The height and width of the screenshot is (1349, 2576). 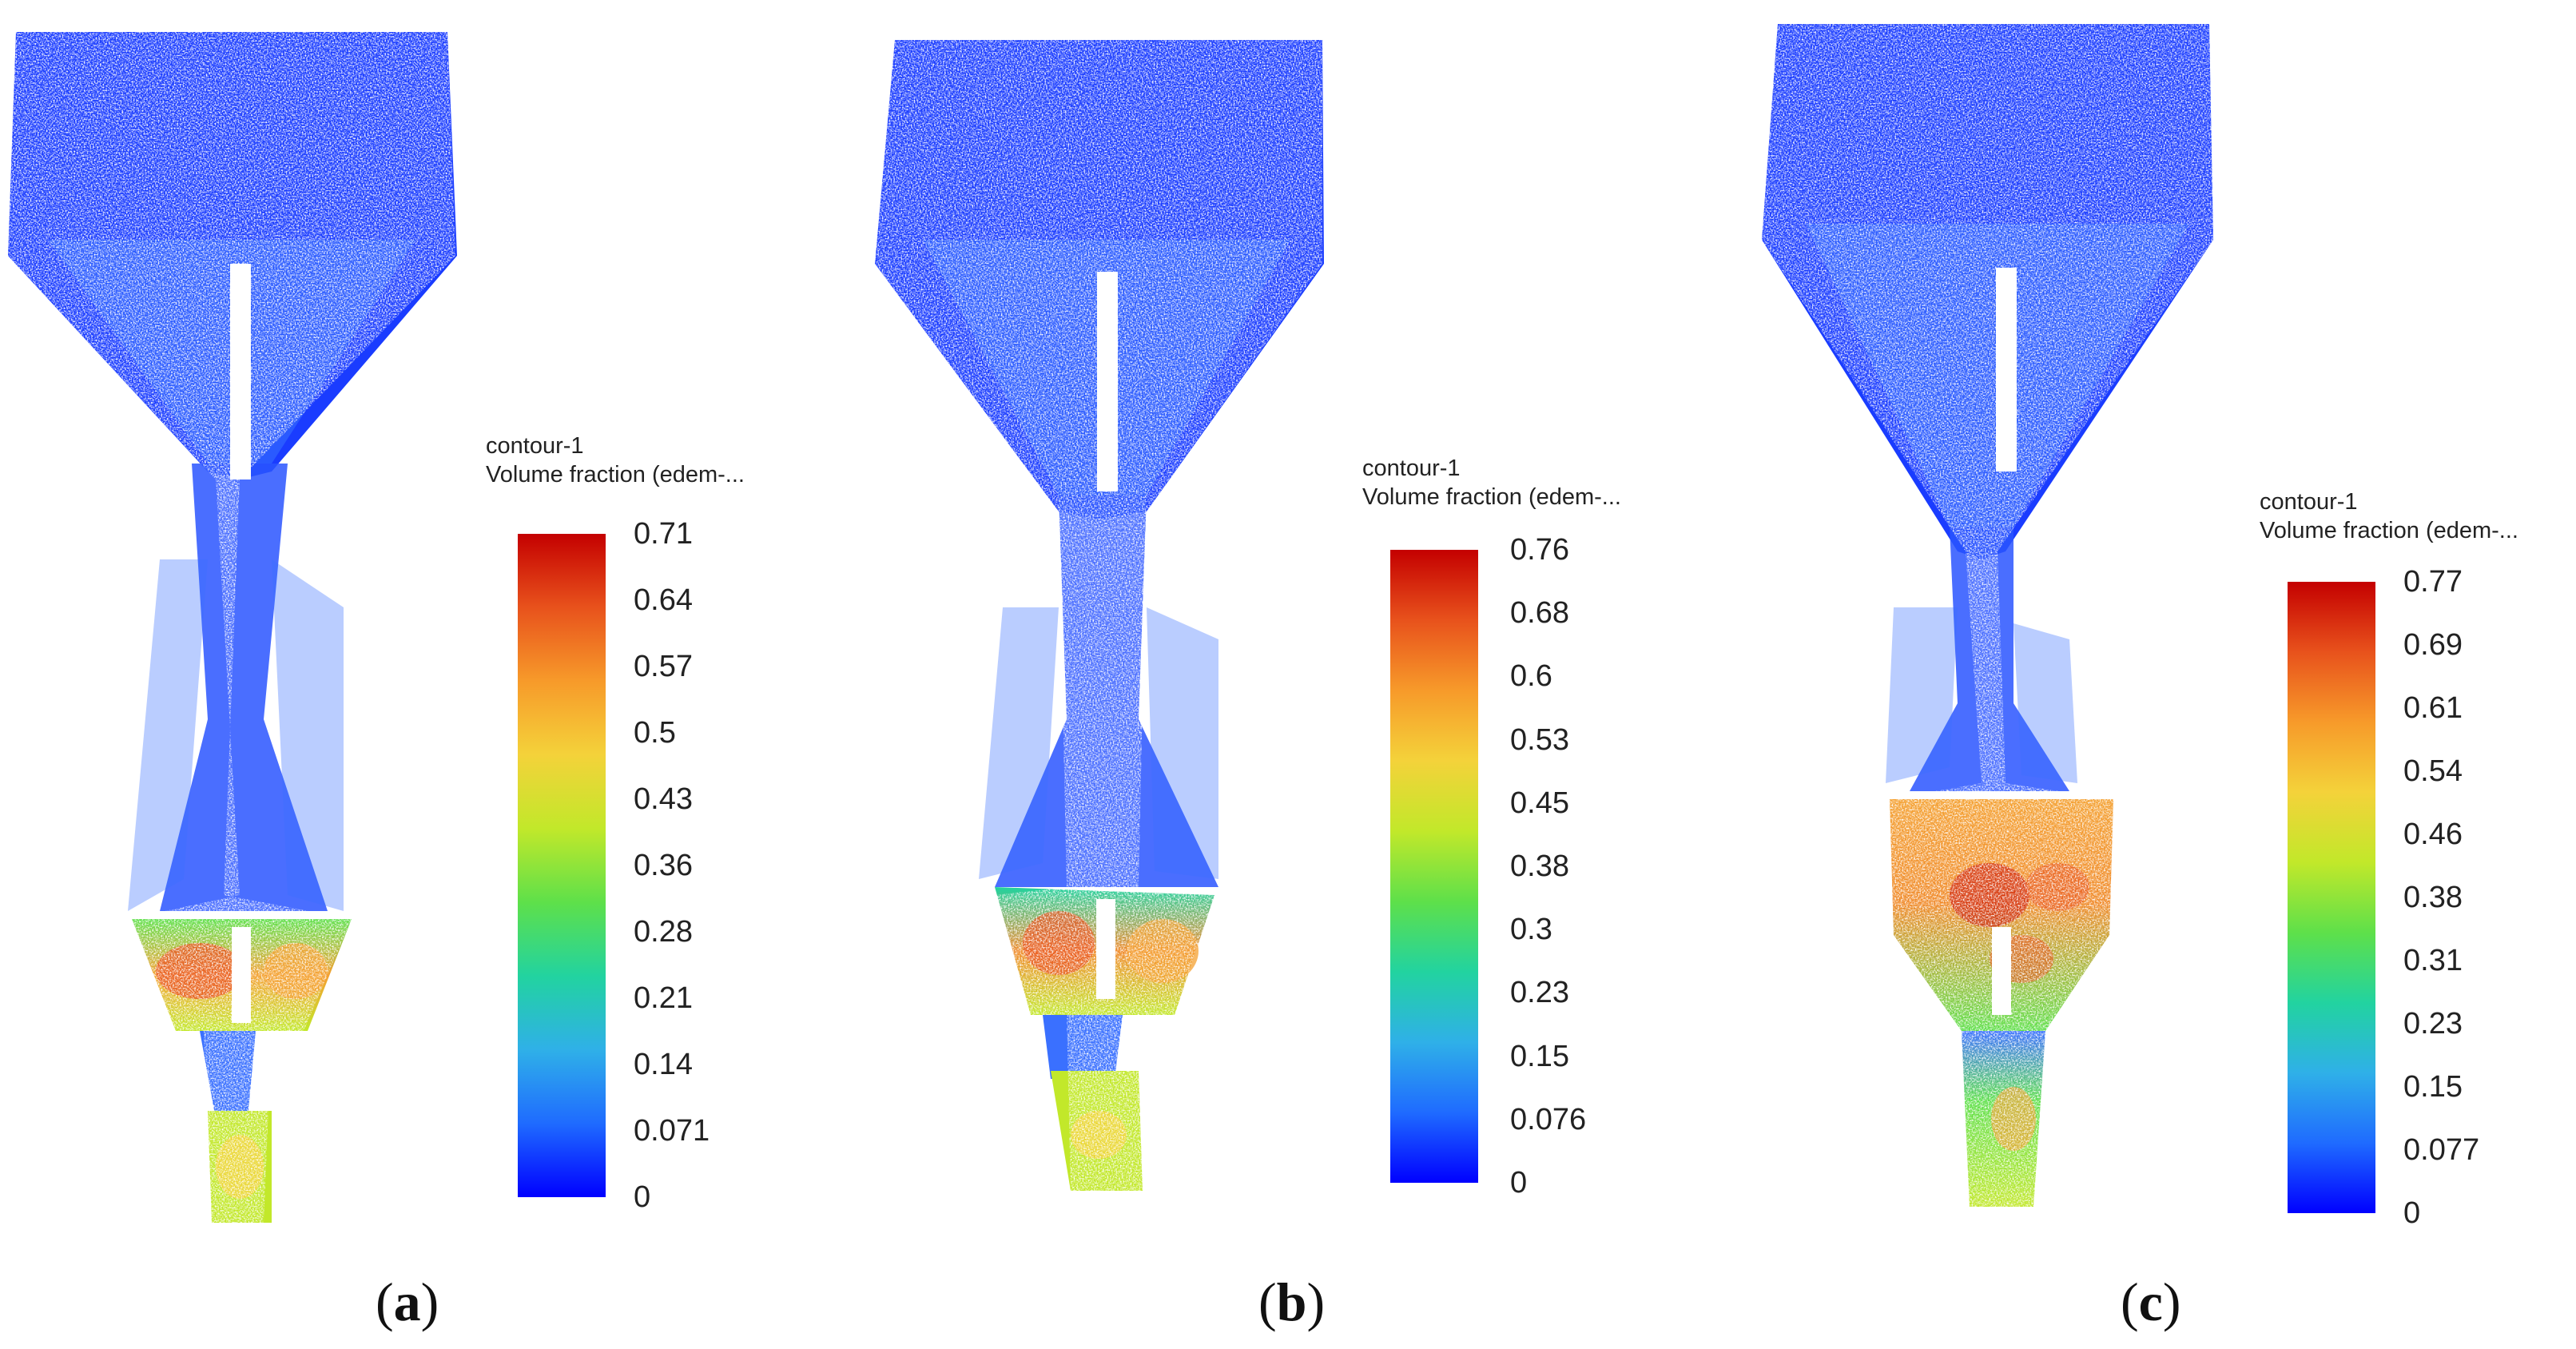 What do you see at coordinates (2433, 582) in the screenshot?
I see `colorbar-tick-label: 0.77` at bounding box center [2433, 582].